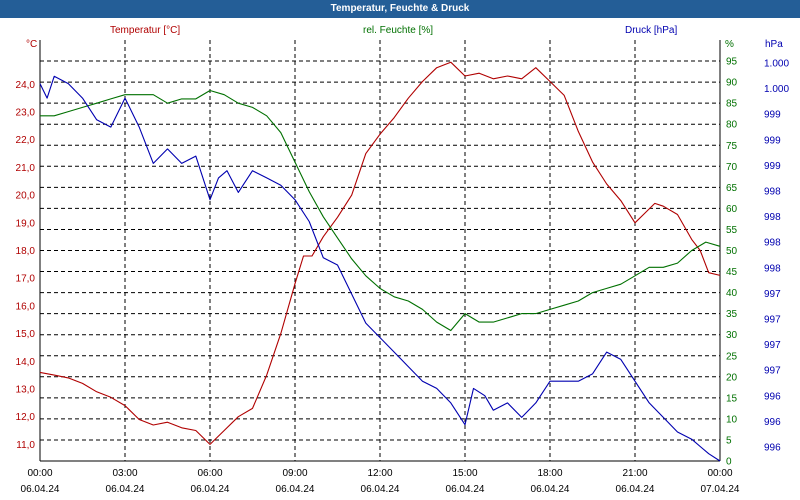 The width and height of the screenshot is (800, 500). What do you see at coordinates (26, 196) in the screenshot?
I see `temperature-tick-label: 20,0` at bounding box center [26, 196].